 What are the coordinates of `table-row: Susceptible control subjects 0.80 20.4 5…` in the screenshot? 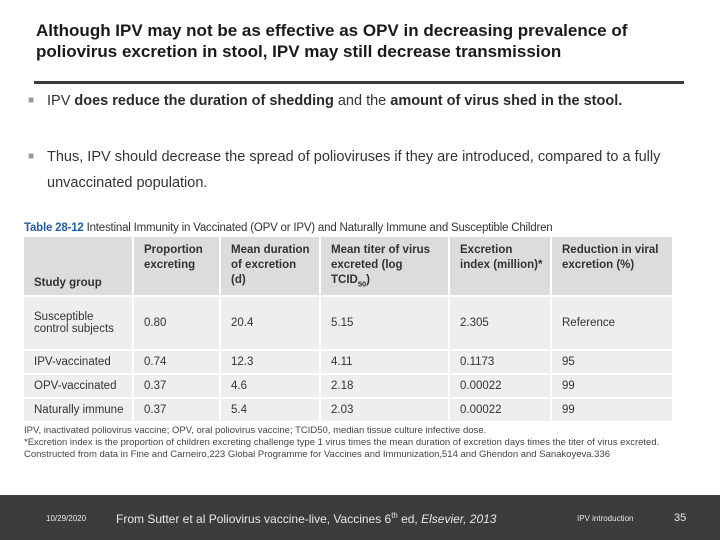 It's located at (349, 322).